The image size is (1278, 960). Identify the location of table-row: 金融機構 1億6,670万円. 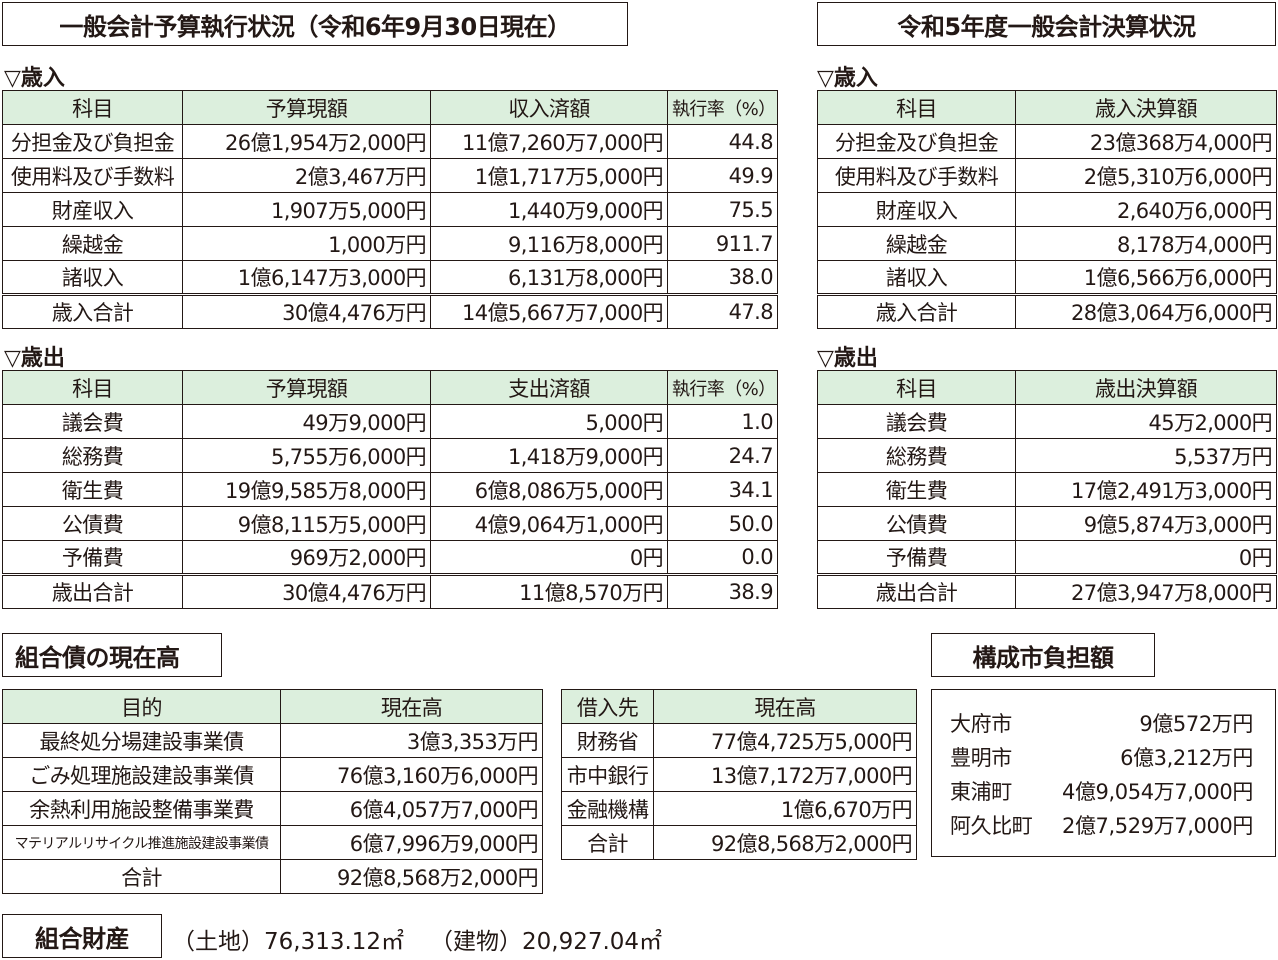
(739, 808).